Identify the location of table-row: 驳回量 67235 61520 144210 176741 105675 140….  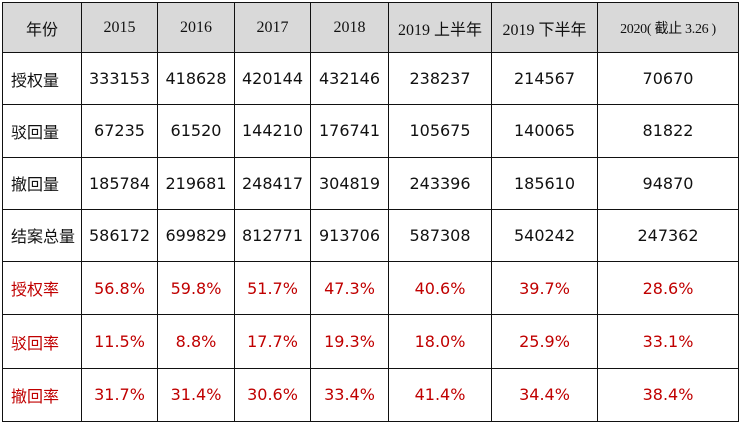
(370, 131).